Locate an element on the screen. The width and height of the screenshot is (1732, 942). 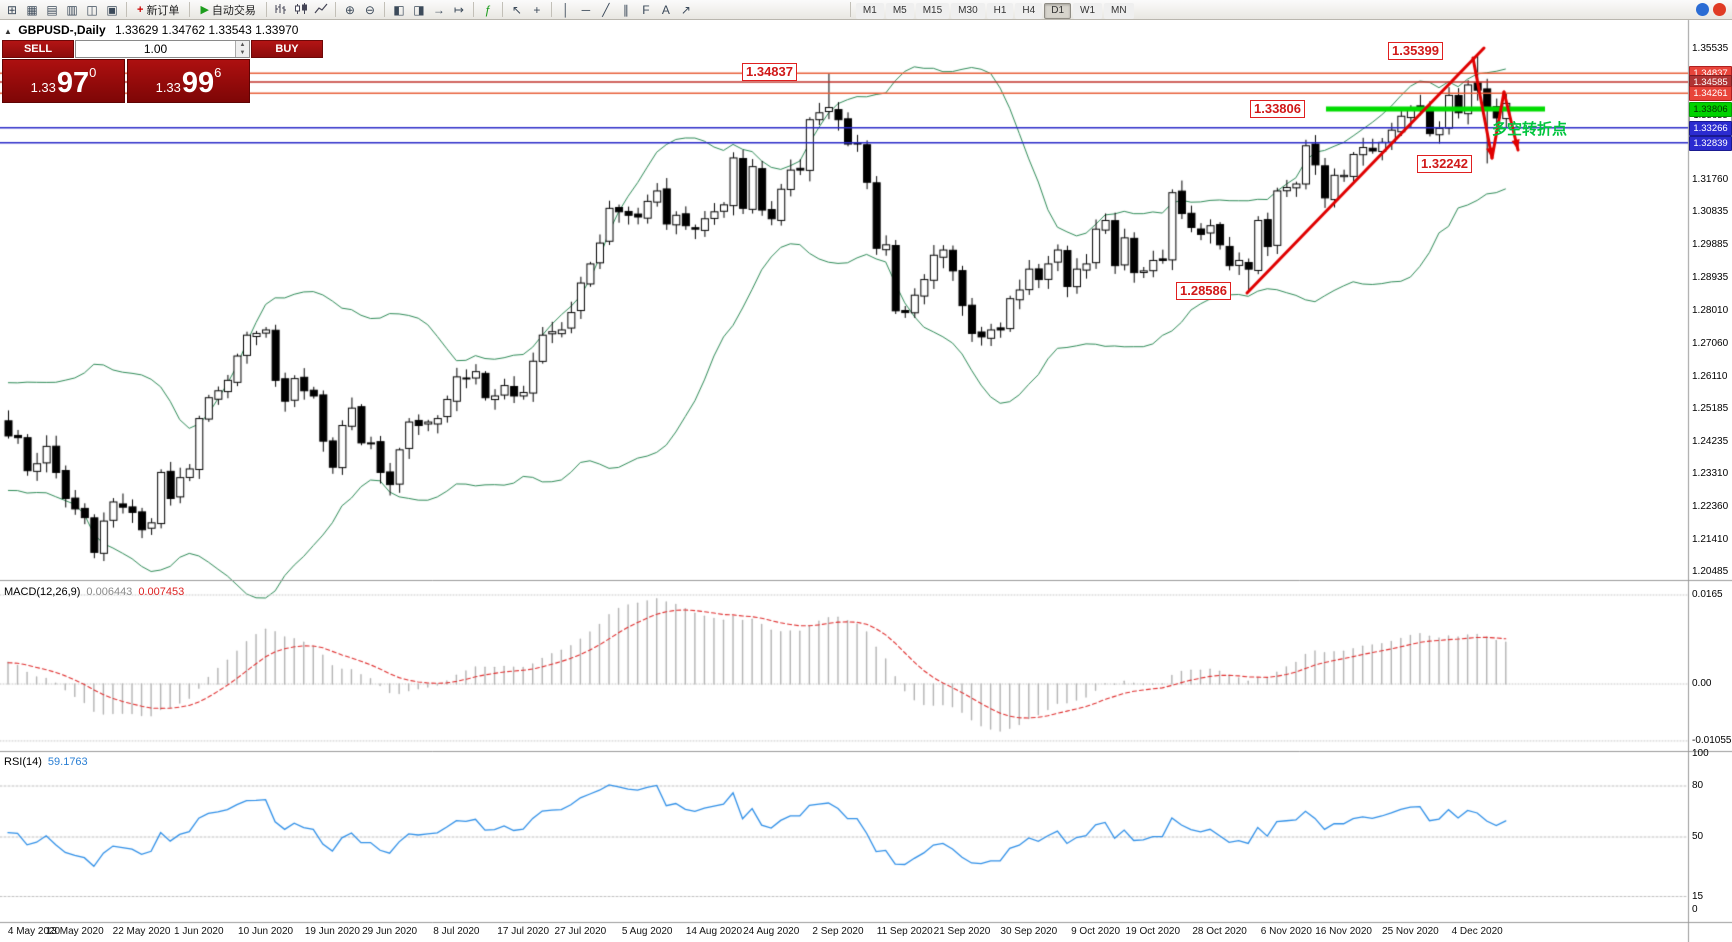
bar-chart-icon is located at coordinates (281, 9).